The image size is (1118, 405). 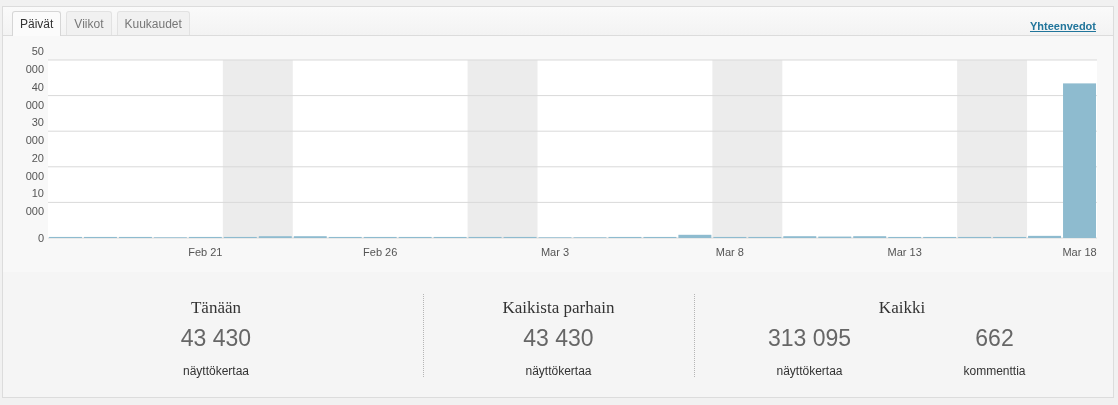 I want to click on x-tick-label: Mar 13, so click(x=904, y=252).